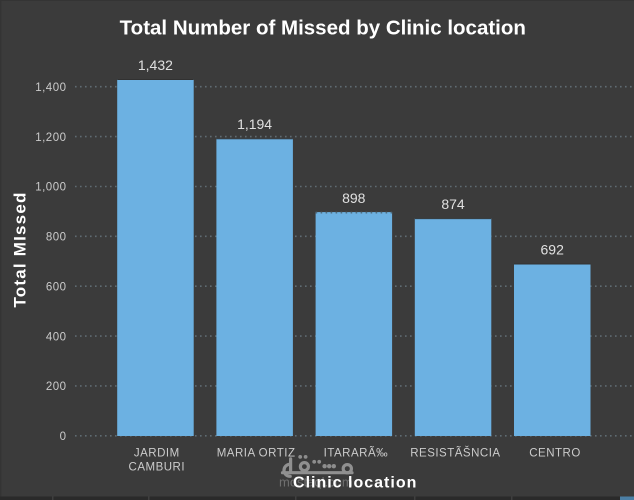 This screenshot has height=500, width=634. What do you see at coordinates (155, 65) in the screenshot?
I see `svg-text: 1,432` at bounding box center [155, 65].